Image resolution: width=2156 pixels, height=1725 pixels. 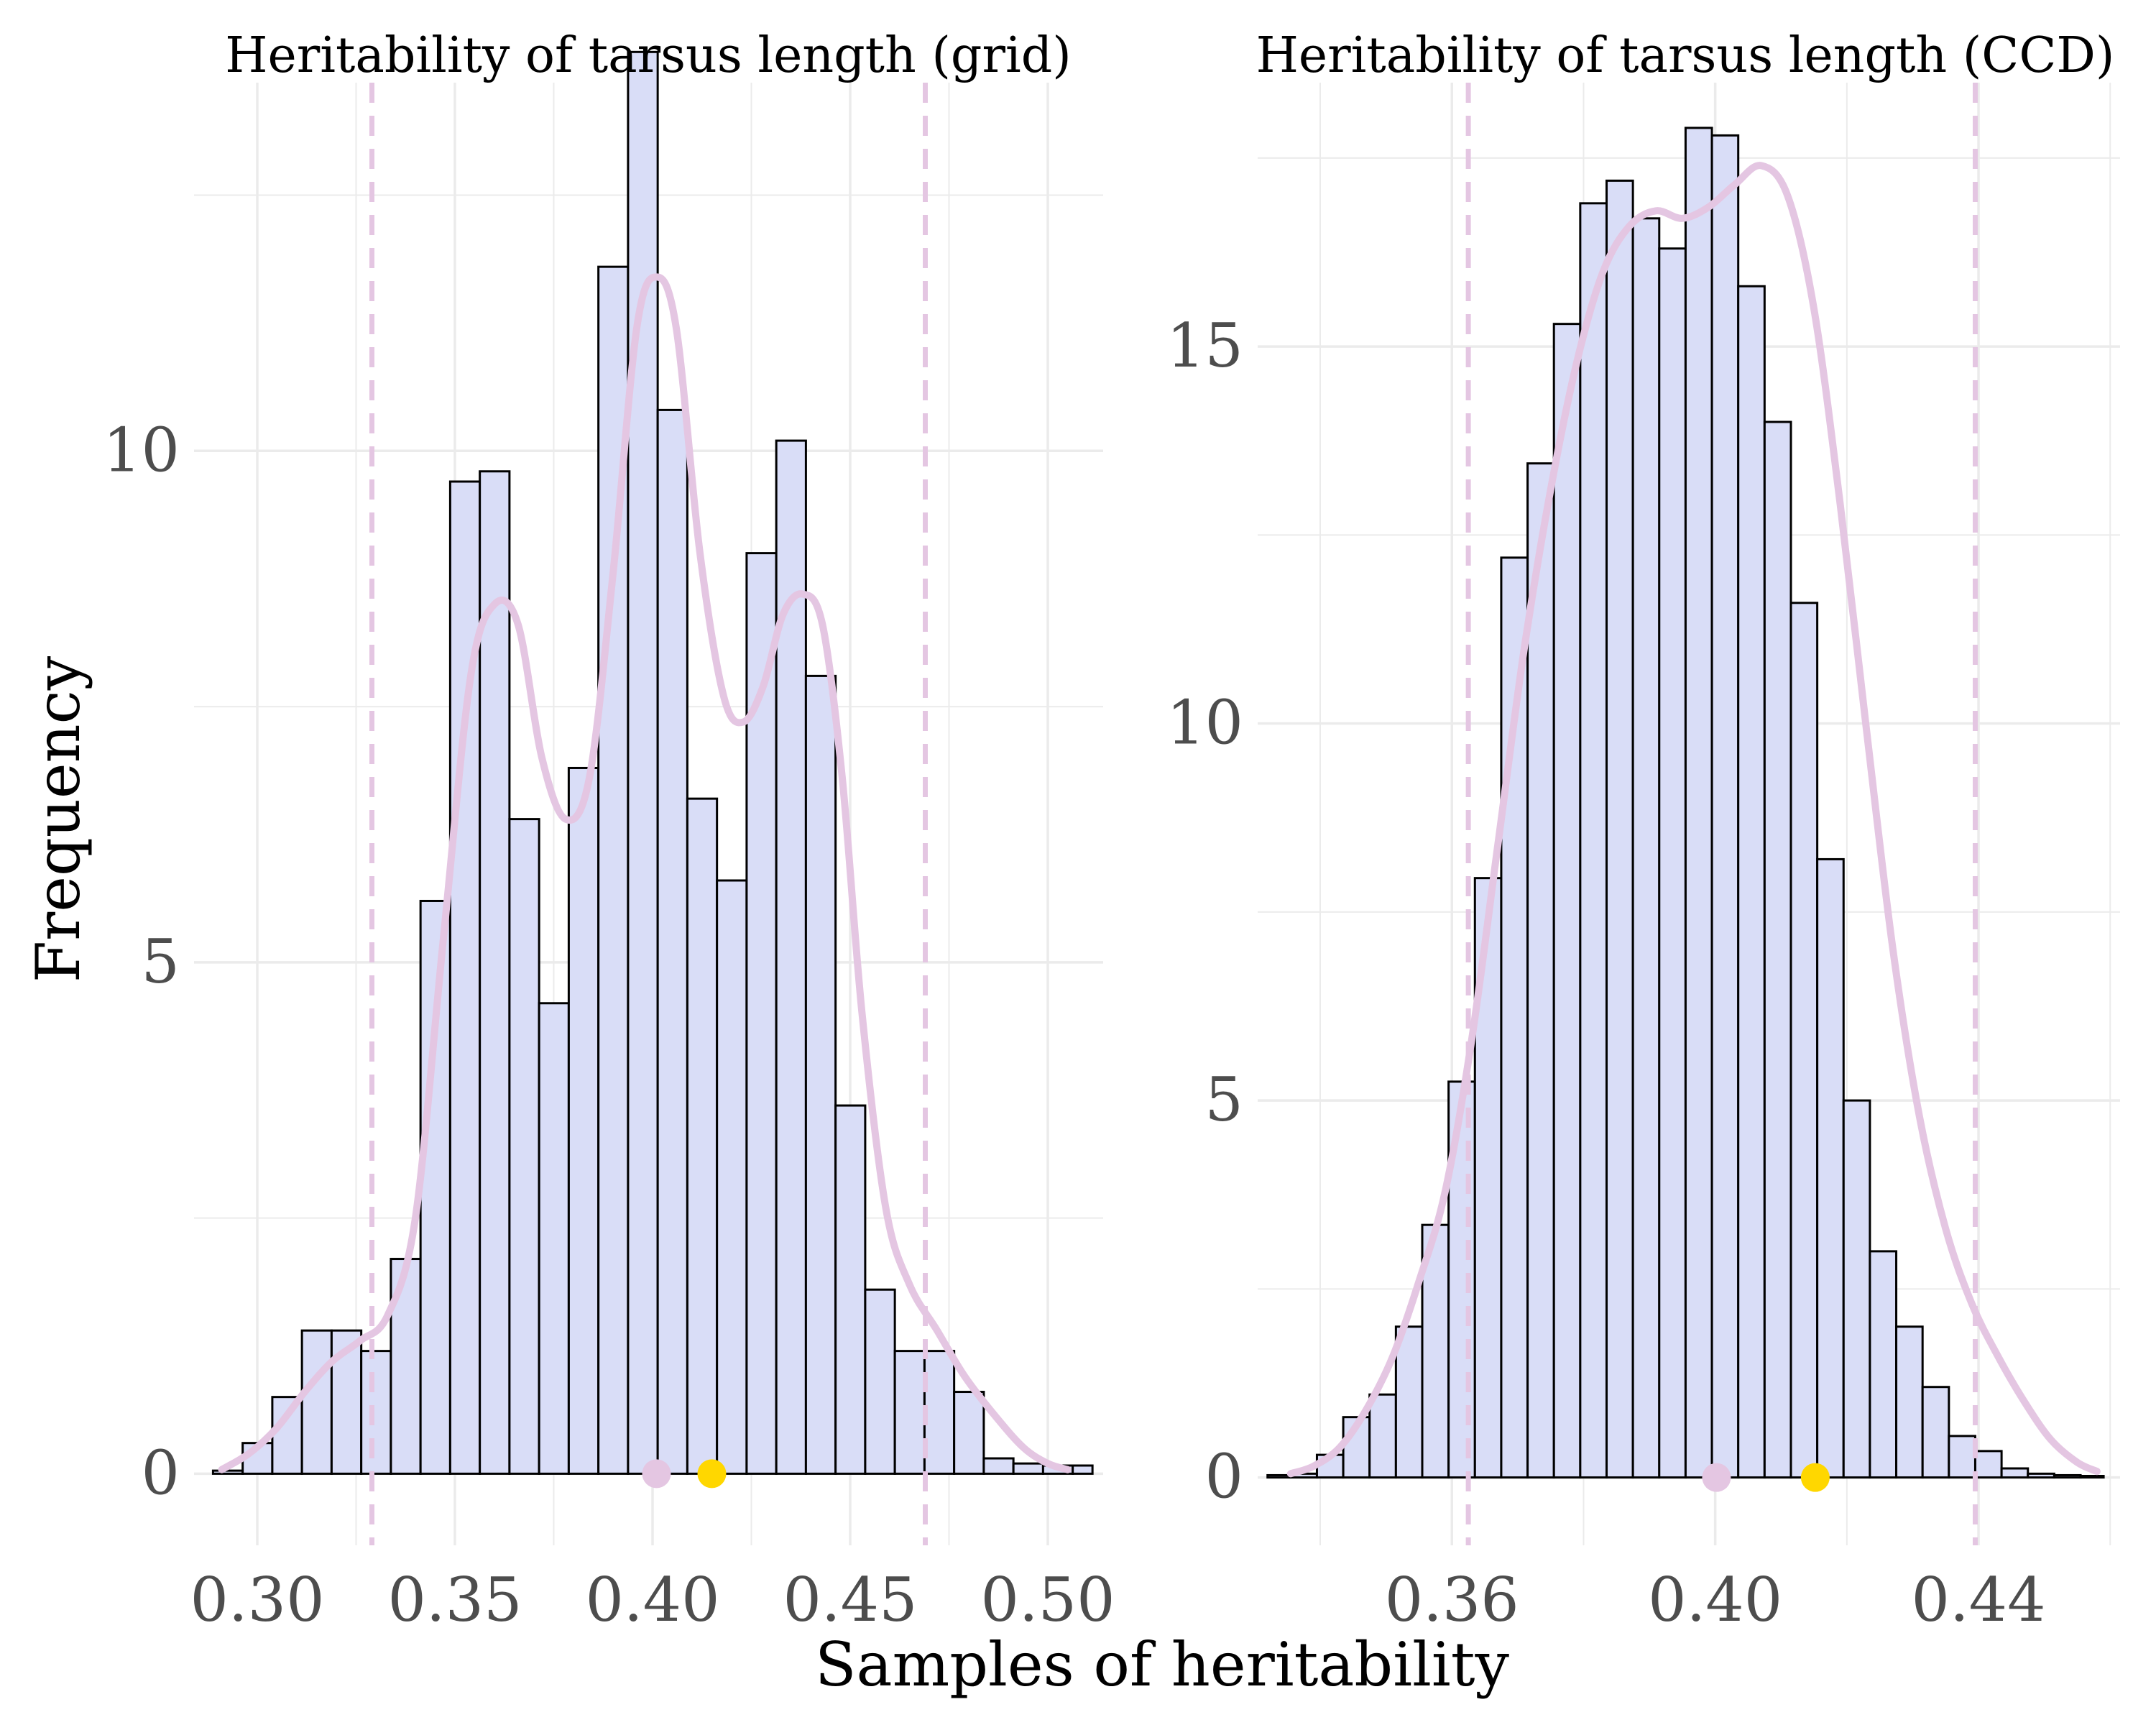 What do you see at coordinates (1685, 55) in the screenshot?
I see `panel-title-ccd: Heritability of tarsus length (CCD)` at bounding box center [1685, 55].